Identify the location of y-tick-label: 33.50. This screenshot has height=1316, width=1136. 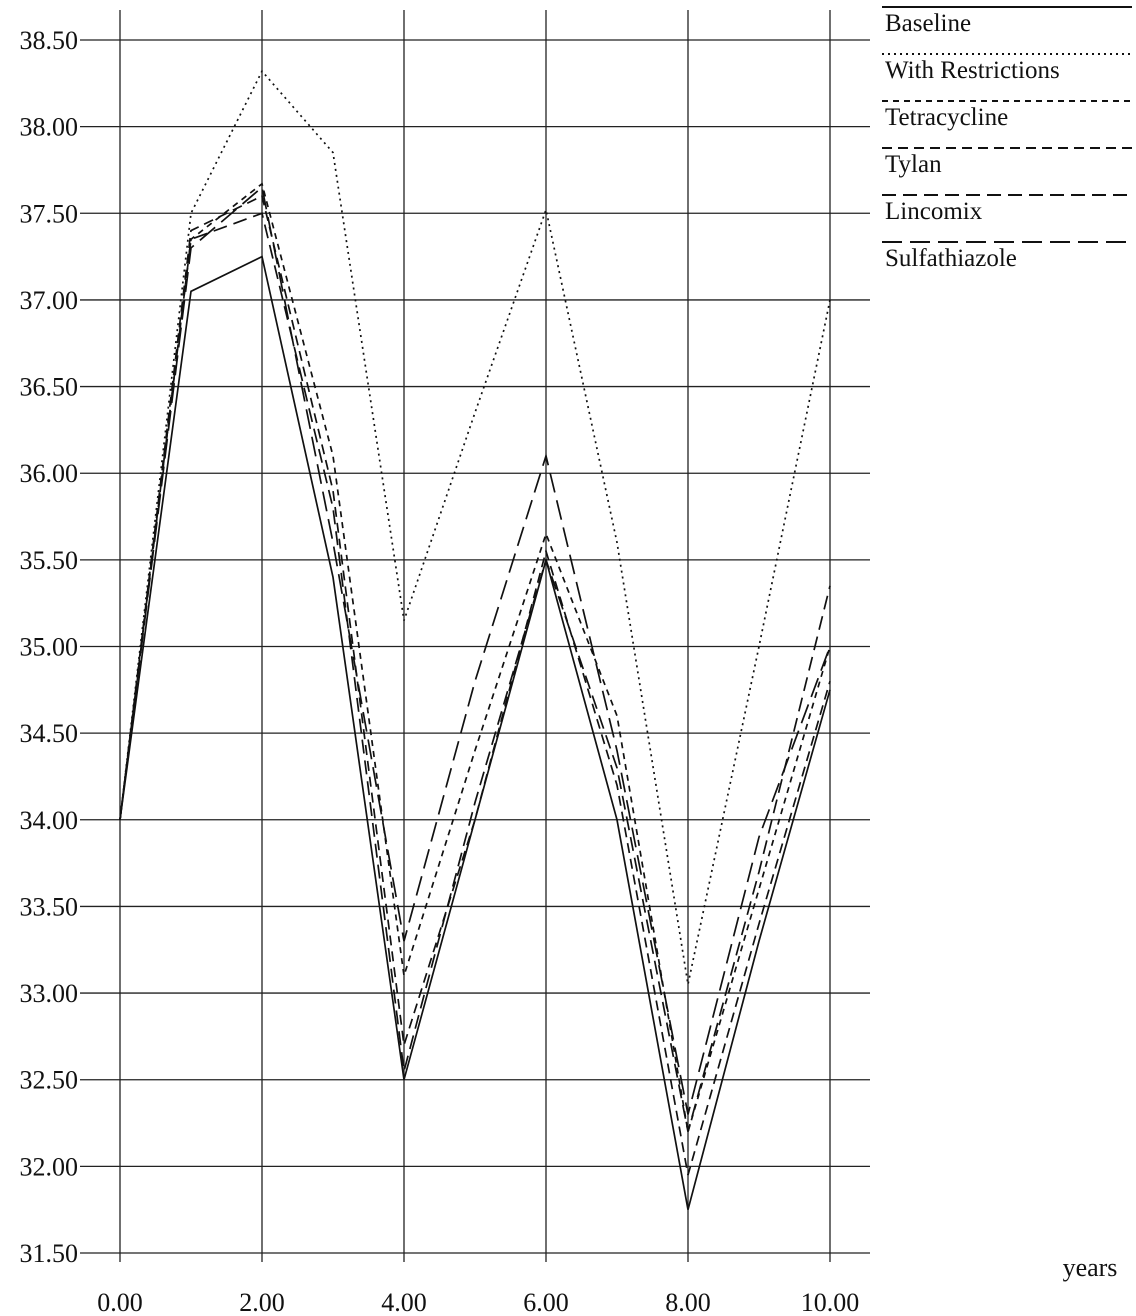
(49, 906).